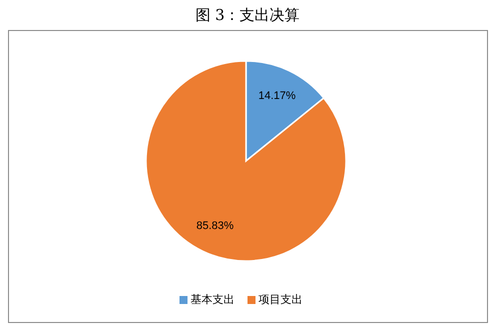 This screenshot has height=331, width=495. What do you see at coordinates (215, 226) in the screenshot?
I see `data-label: 85.83%` at bounding box center [215, 226].